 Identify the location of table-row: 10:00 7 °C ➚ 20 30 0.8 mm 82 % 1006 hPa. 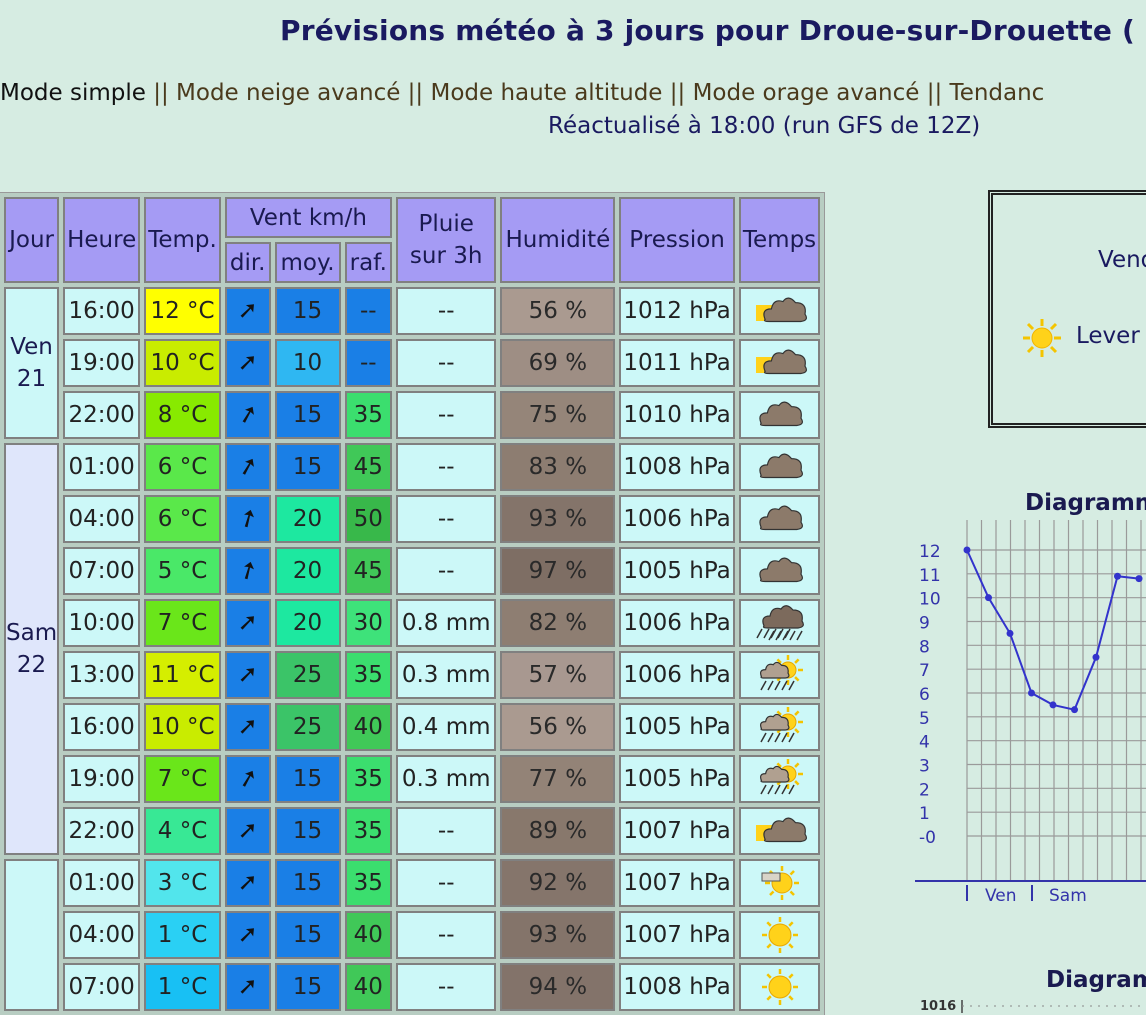
(412, 623).